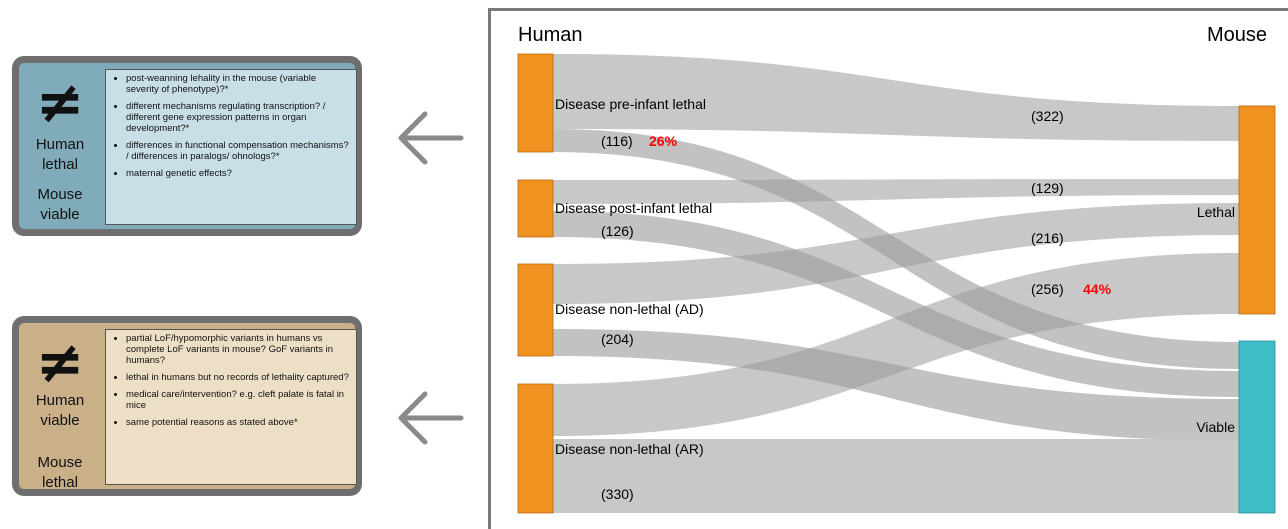 The image size is (1288, 529). Describe the element at coordinates (1216, 212) in the screenshot. I see `node-label: Lethal` at that location.